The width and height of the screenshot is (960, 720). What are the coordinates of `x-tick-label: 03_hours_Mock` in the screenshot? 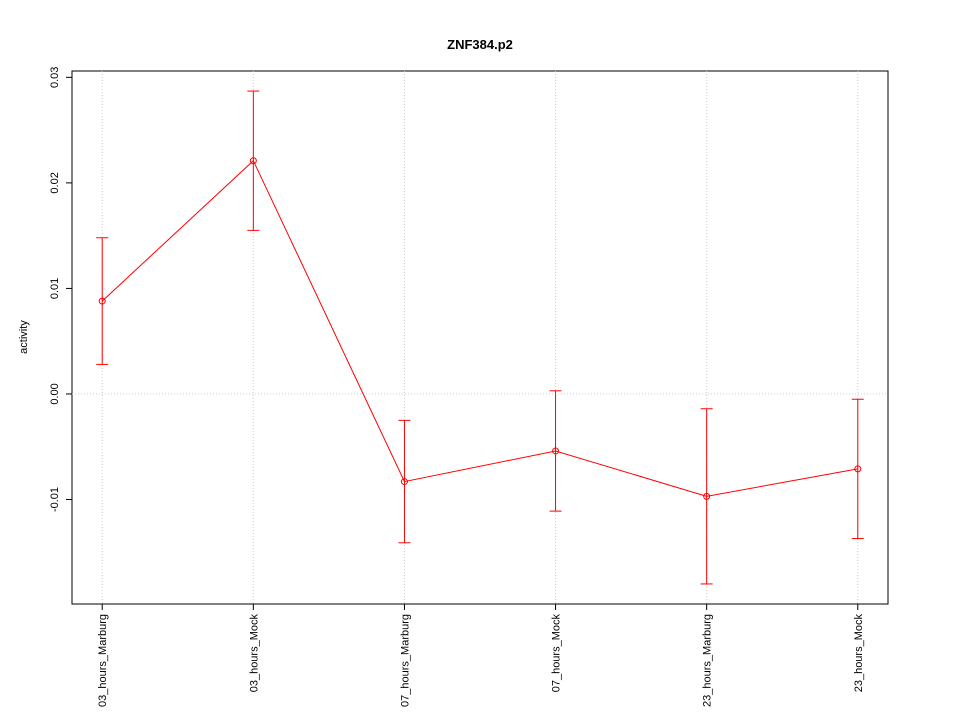 It's located at (254, 653).